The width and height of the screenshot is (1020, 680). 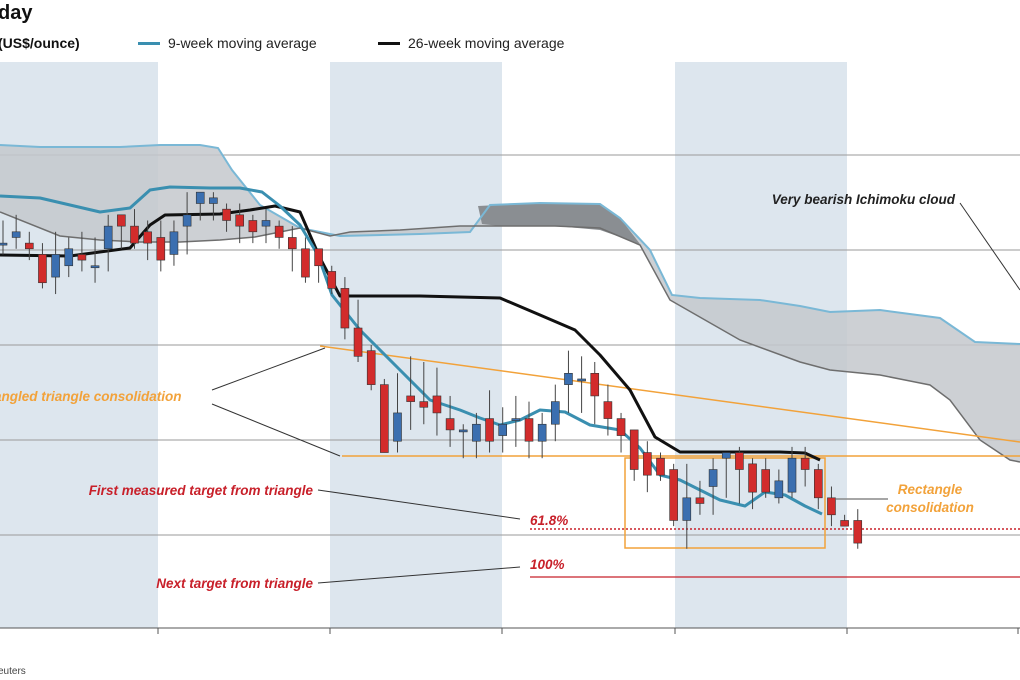 I want to click on y-axis-unit-label: (US$/ounce), so click(x=40, y=43).